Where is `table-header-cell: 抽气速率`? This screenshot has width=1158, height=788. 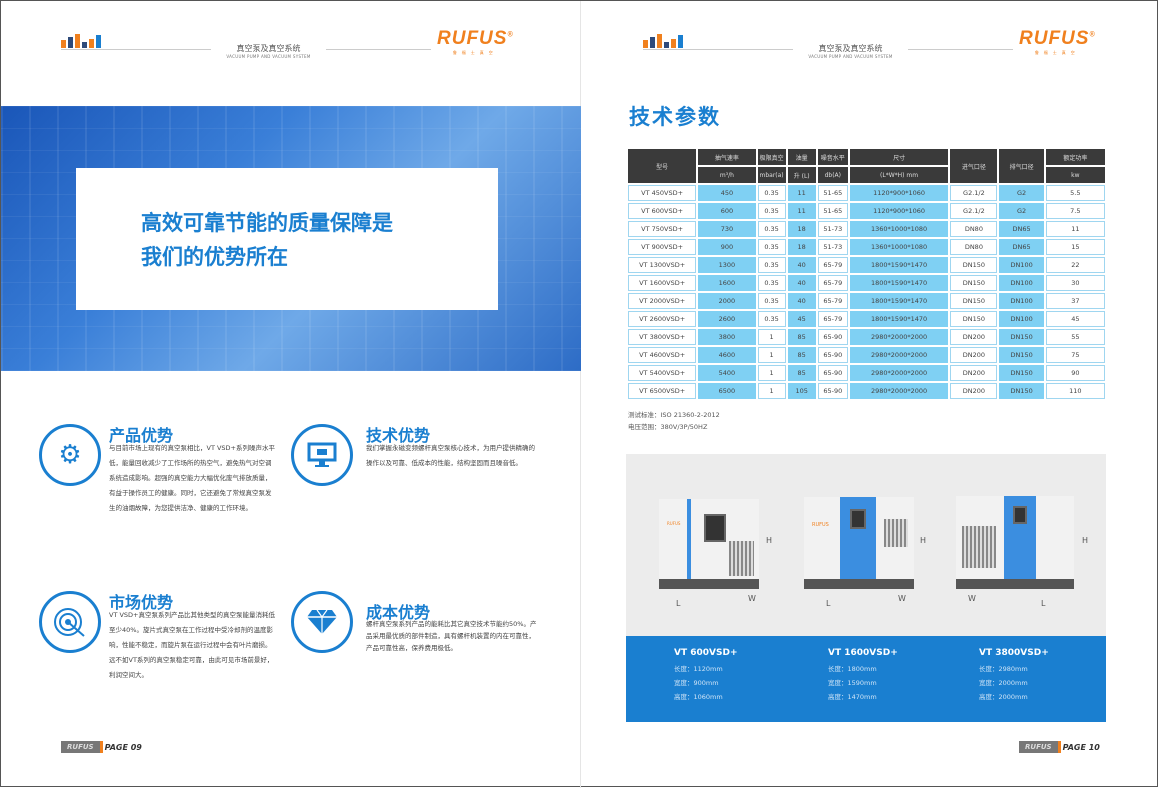
table-header-cell: 抽气速率 is located at coordinates (727, 157).